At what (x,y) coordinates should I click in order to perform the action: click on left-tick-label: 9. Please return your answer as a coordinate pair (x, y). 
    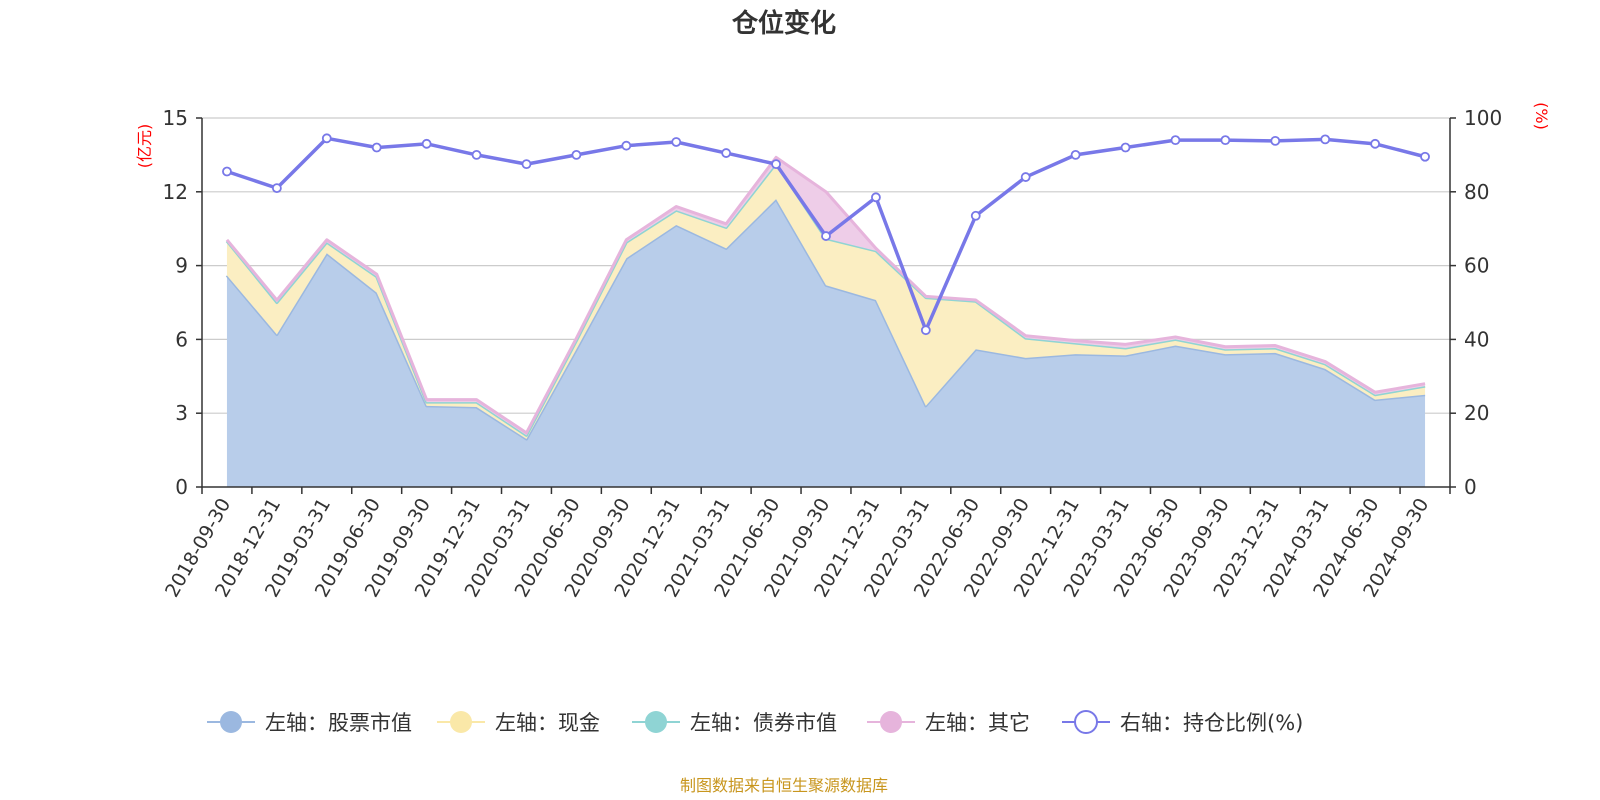
    Looking at the image, I should click on (181, 266).